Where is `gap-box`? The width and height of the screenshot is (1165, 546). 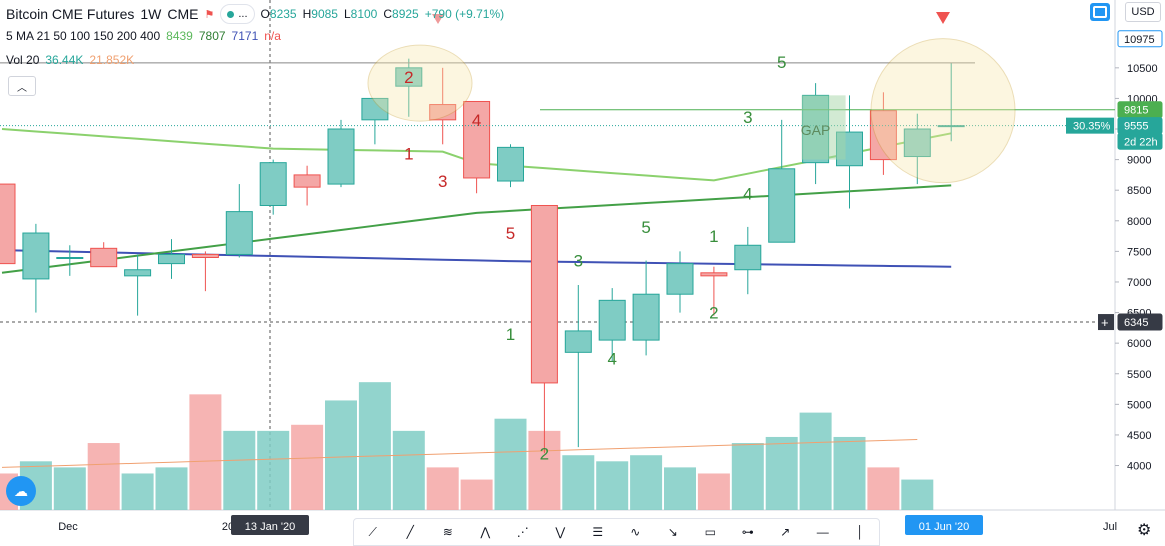 gap-box is located at coordinates (823, 127).